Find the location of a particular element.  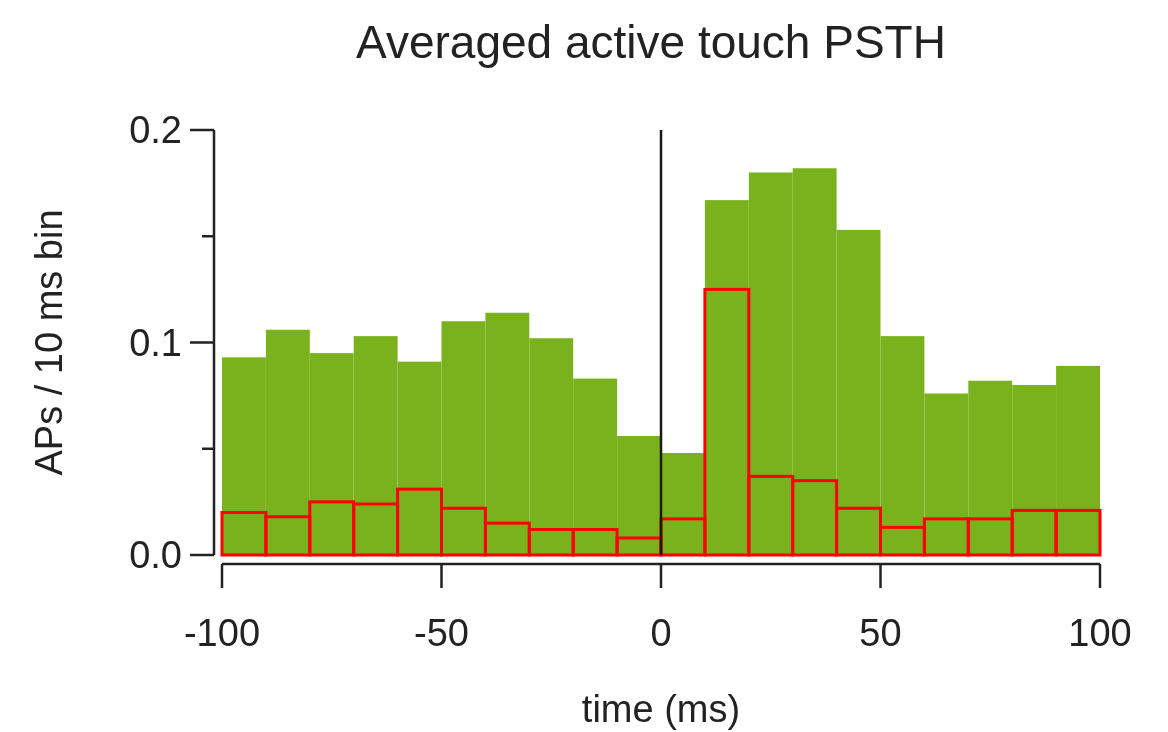

x-tick-label: 100 is located at coordinates (1100, 633).